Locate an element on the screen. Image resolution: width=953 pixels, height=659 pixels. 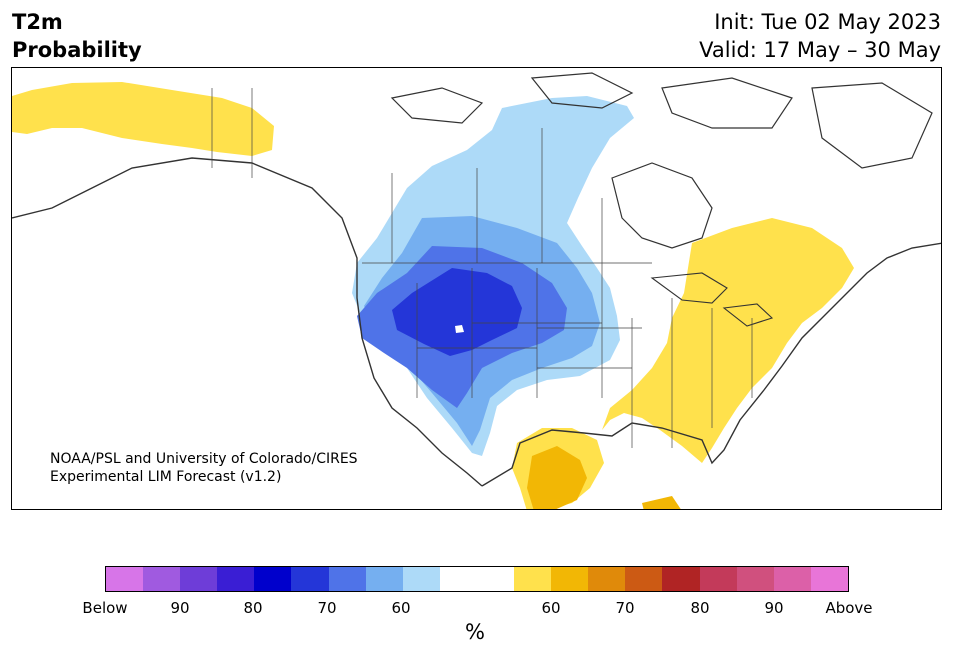
init-date: Init: Tue 02 May 2023 is located at coordinates (827, 22).